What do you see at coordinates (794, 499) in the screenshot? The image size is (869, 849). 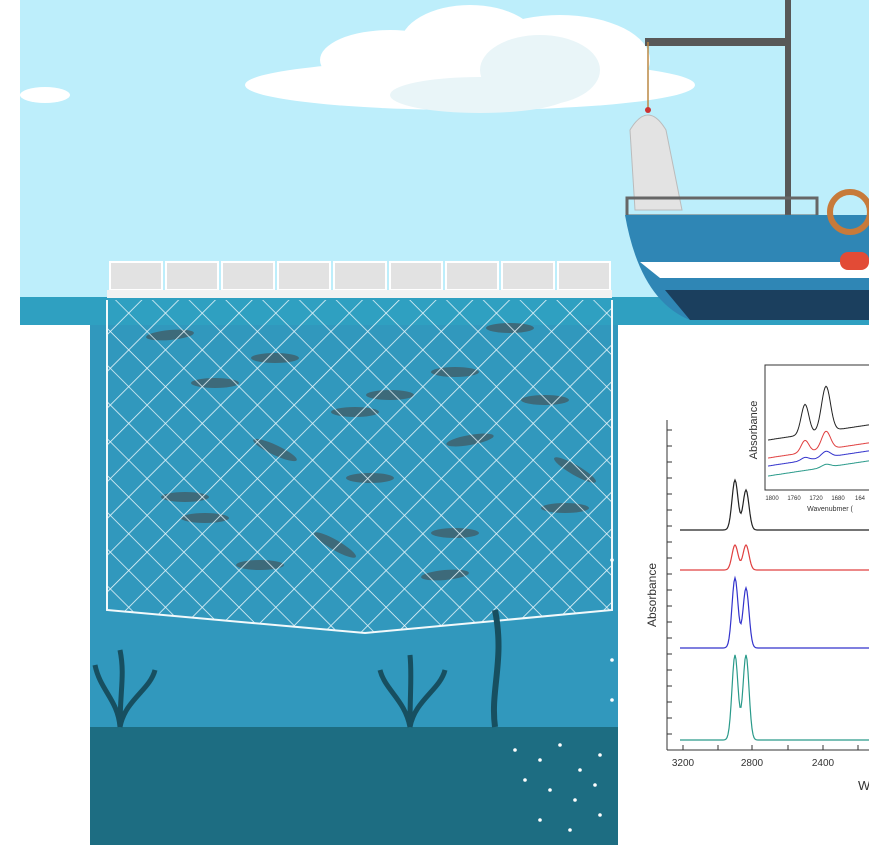 I see `inset-x-tick-label: 1760` at bounding box center [794, 499].